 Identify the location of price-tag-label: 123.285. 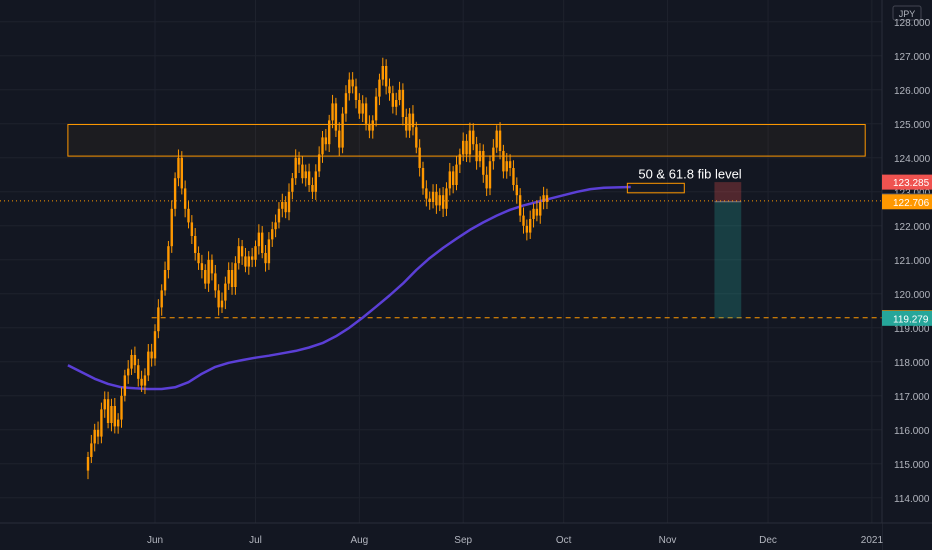
(911, 183).